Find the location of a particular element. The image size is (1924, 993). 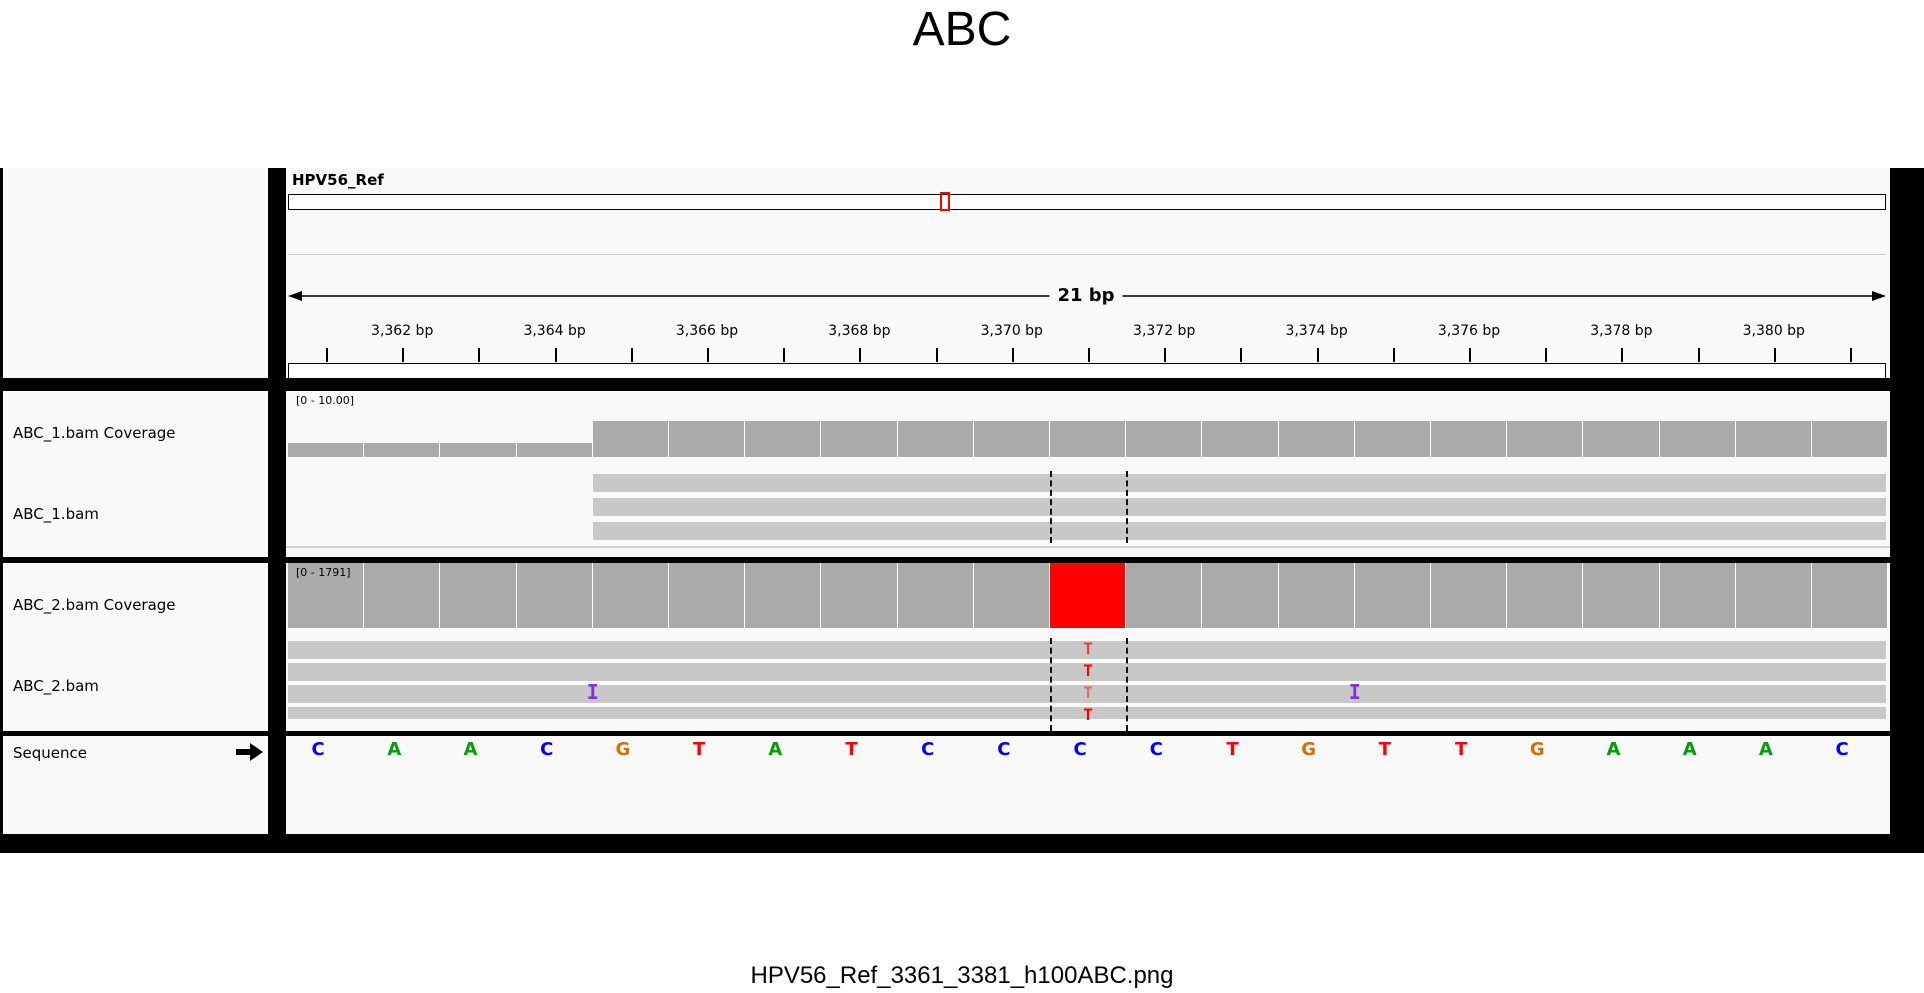

arrow-left-icon is located at coordinates (295, 296).